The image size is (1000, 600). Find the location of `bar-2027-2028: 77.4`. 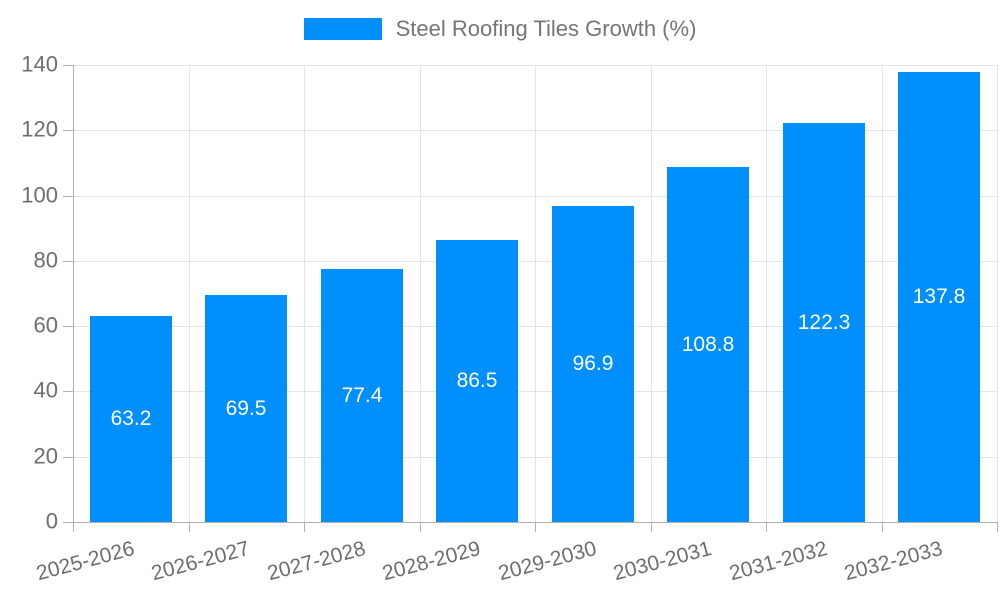

bar-2027-2028: 77.4 is located at coordinates (362, 395).